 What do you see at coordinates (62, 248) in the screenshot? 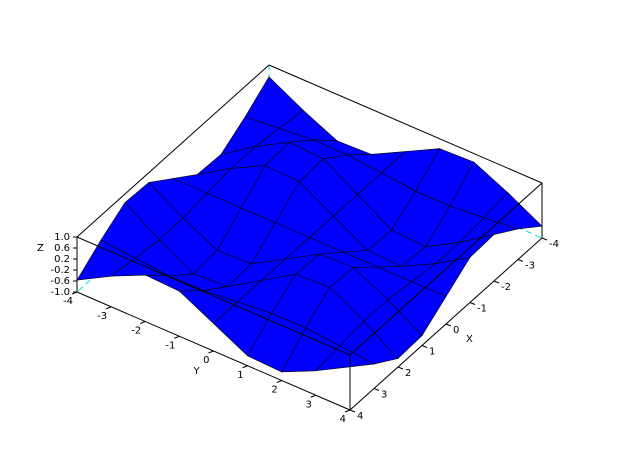
I see `z-tick-label: 0.6` at bounding box center [62, 248].